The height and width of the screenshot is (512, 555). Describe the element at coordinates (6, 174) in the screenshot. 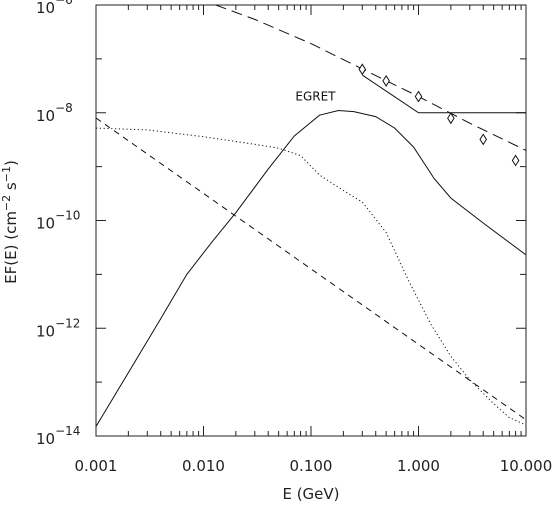

I see `y-axis-label-exp2: −1` at that location.